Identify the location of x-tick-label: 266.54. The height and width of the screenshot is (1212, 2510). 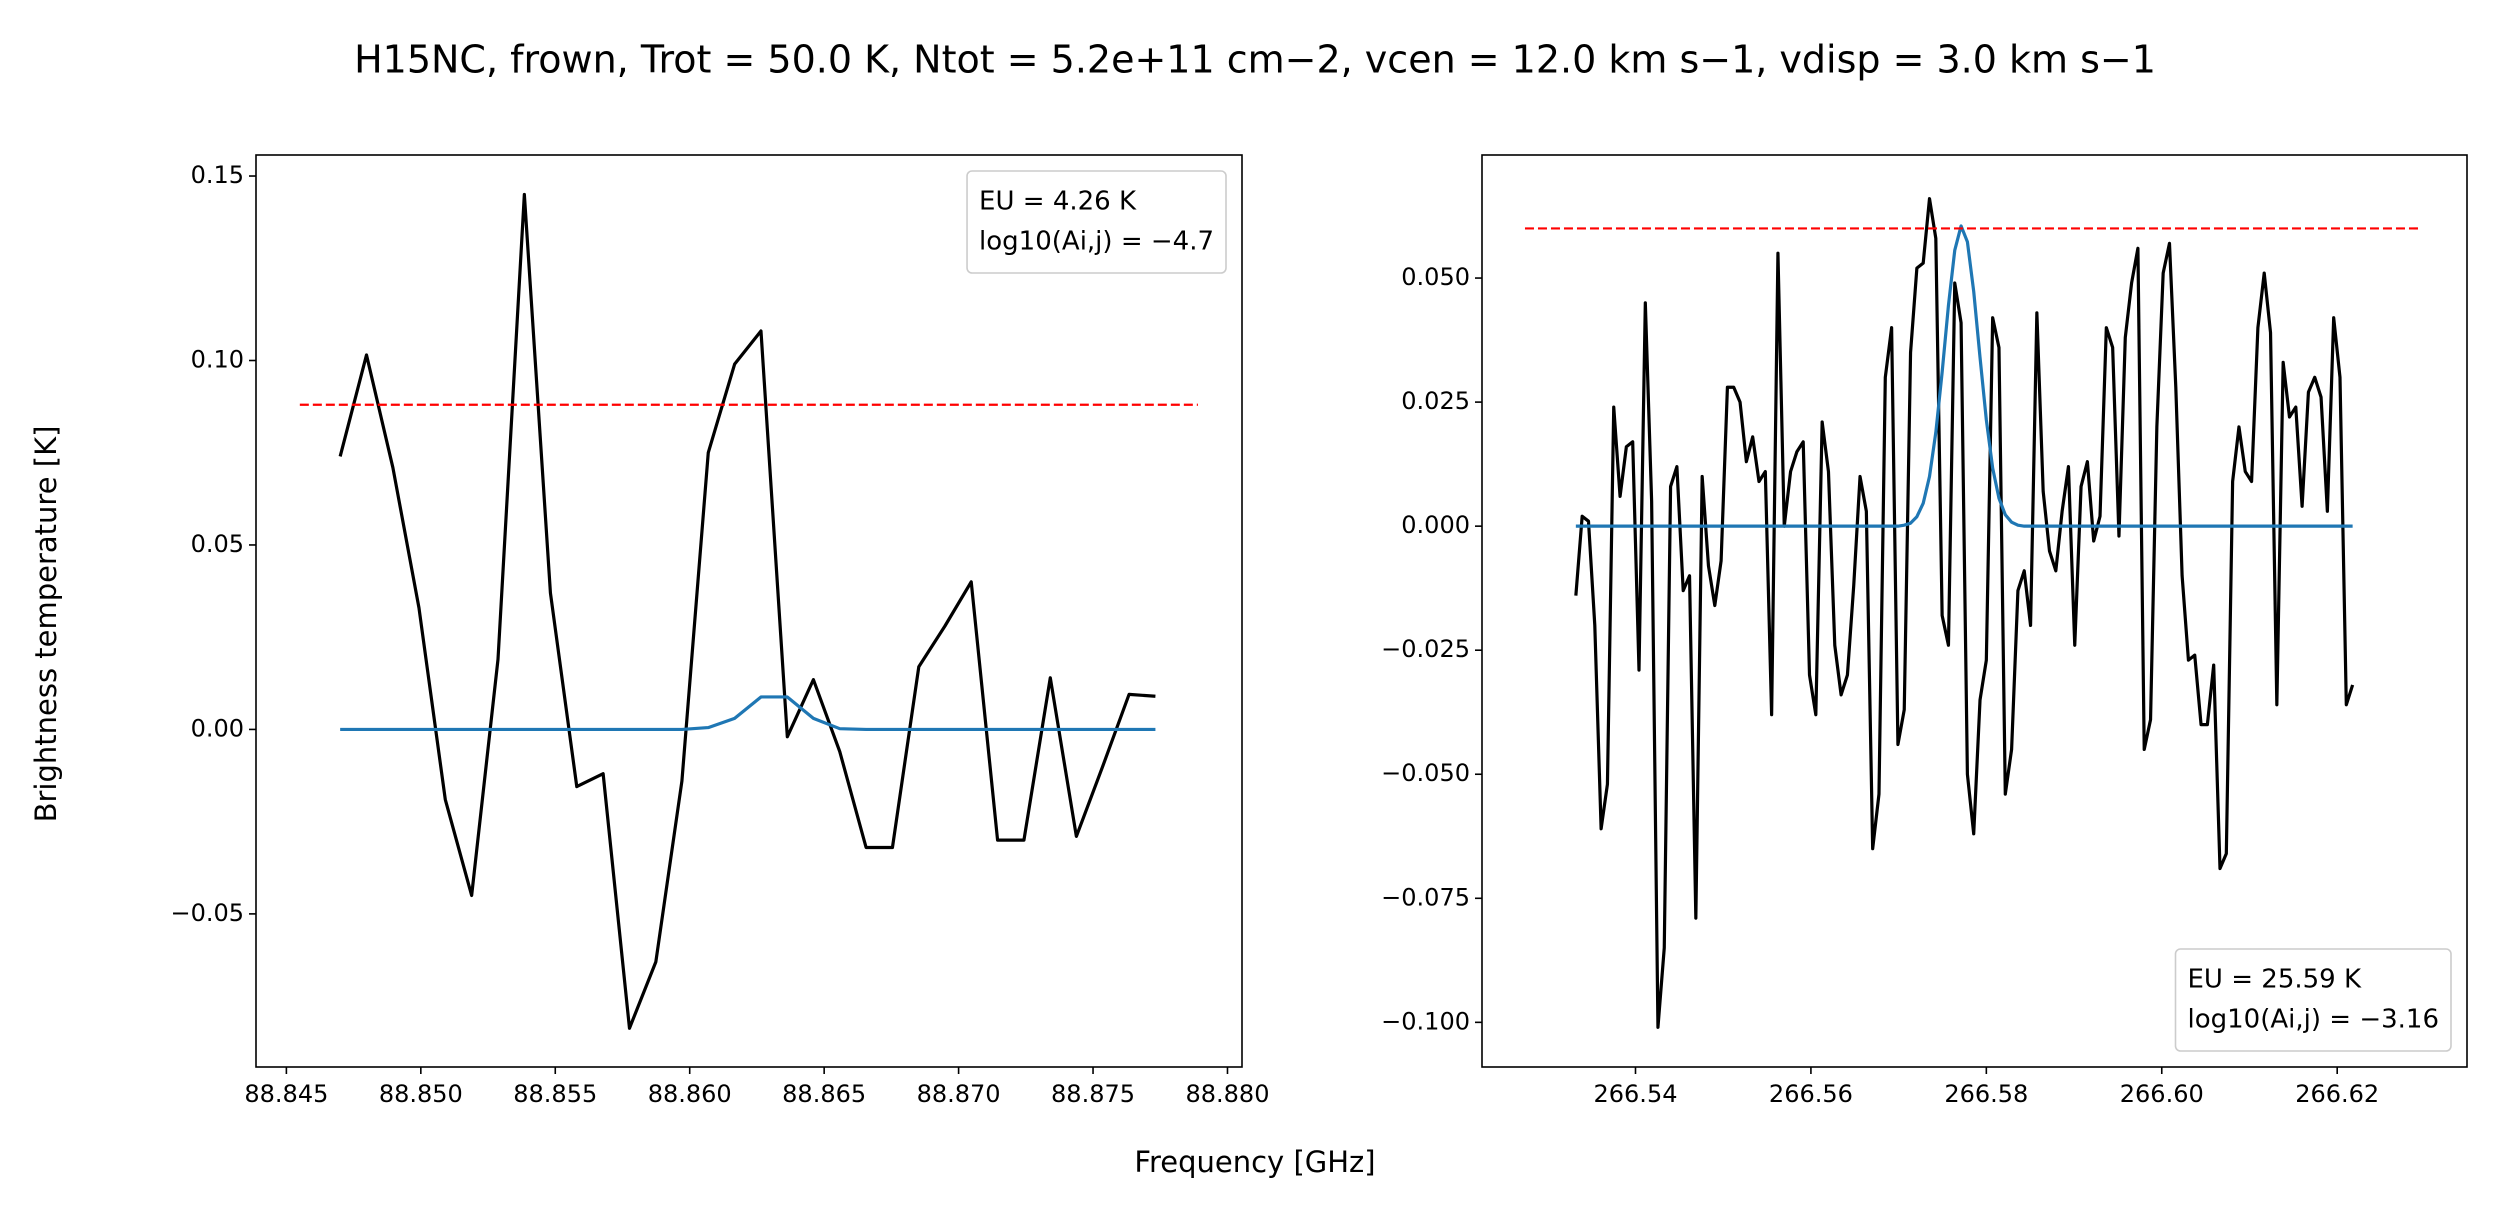
(1636, 1094).